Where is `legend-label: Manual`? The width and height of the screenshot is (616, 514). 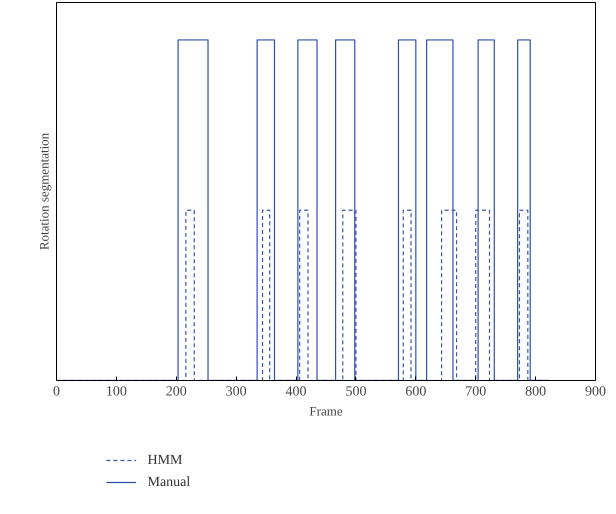
legend-label: Manual is located at coordinates (169, 482).